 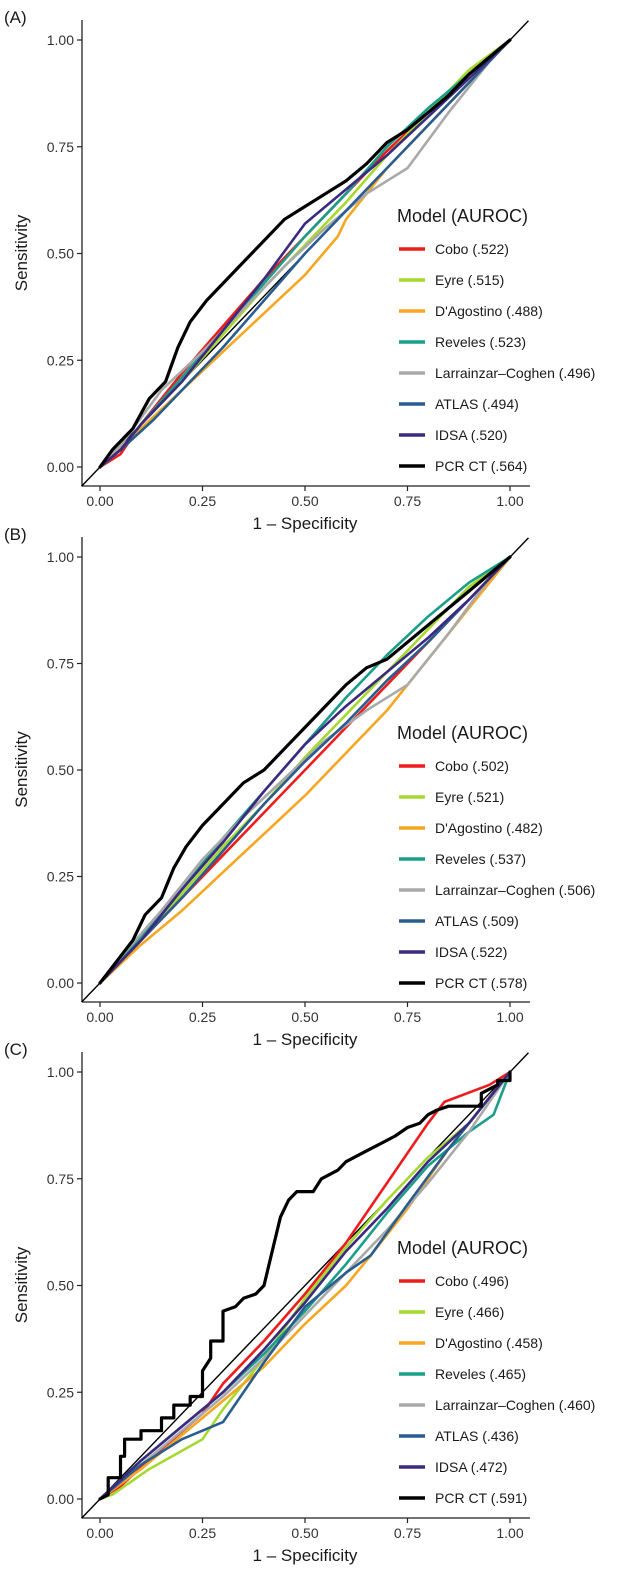 What do you see at coordinates (15, 17) in the screenshot?
I see `panel-label: (A)` at bounding box center [15, 17].